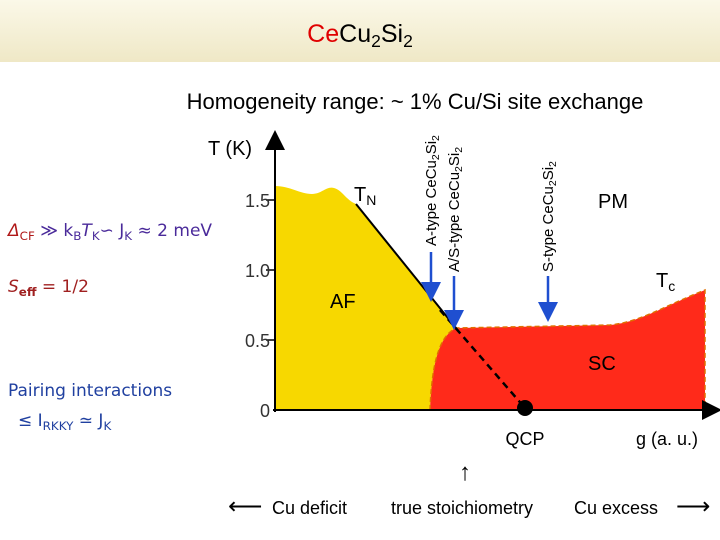 The width and height of the screenshot is (720, 540). What do you see at coordinates (693, 506) in the screenshot?
I see `arrow-right: ⟶` at bounding box center [693, 506].